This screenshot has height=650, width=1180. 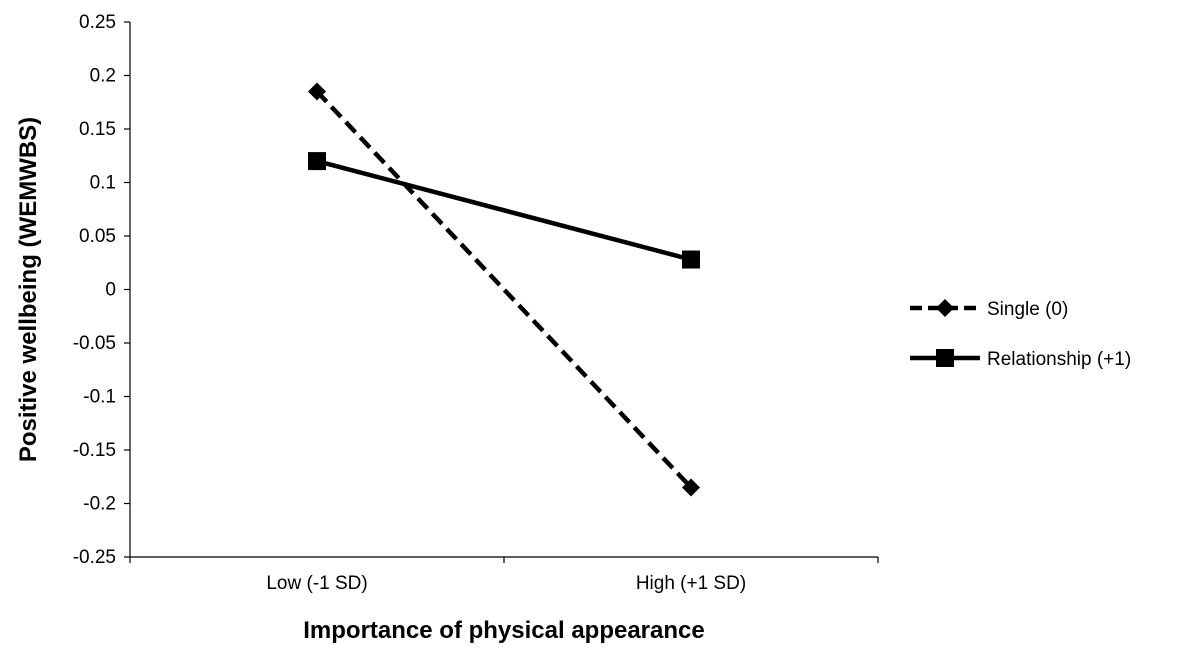 What do you see at coordinates (1027, 309) in the screenshot?
I see `legend-label: Single (0)` at bounding box center [1027, 309].